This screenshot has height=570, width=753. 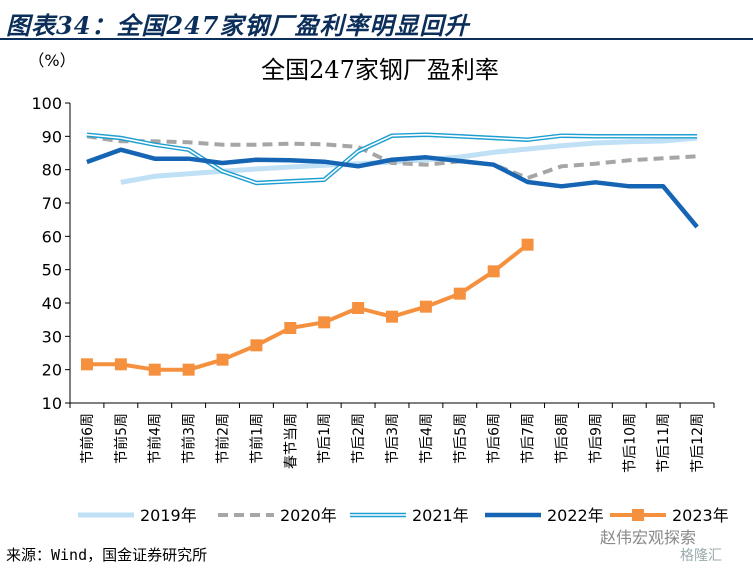 I want to click on y-tick-label: 60, so click(x=52, y=236).